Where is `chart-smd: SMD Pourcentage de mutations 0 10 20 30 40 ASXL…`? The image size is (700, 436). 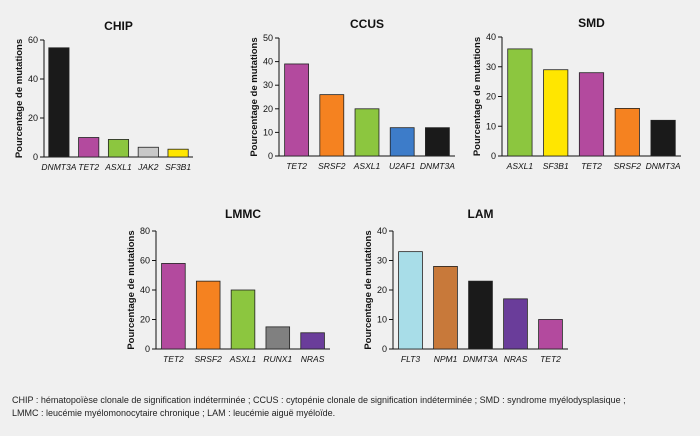 chart-smd: SMD Pourcentage de mutations 0 10 20 30 40 ASXL… is located at coordinates (576, 93).